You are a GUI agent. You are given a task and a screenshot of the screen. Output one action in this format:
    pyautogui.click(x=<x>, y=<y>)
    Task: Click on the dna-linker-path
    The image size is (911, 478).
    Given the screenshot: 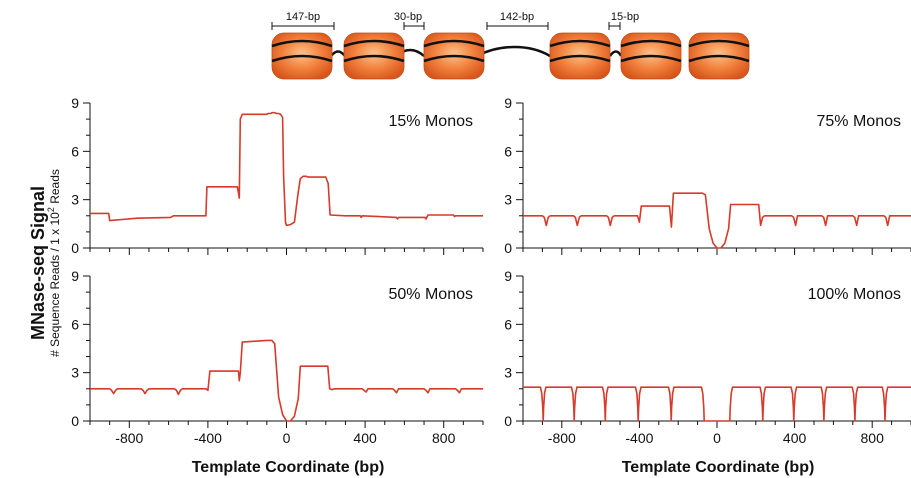 What is the action you would take?
    pyautogui.click(x=476, y=51)
    